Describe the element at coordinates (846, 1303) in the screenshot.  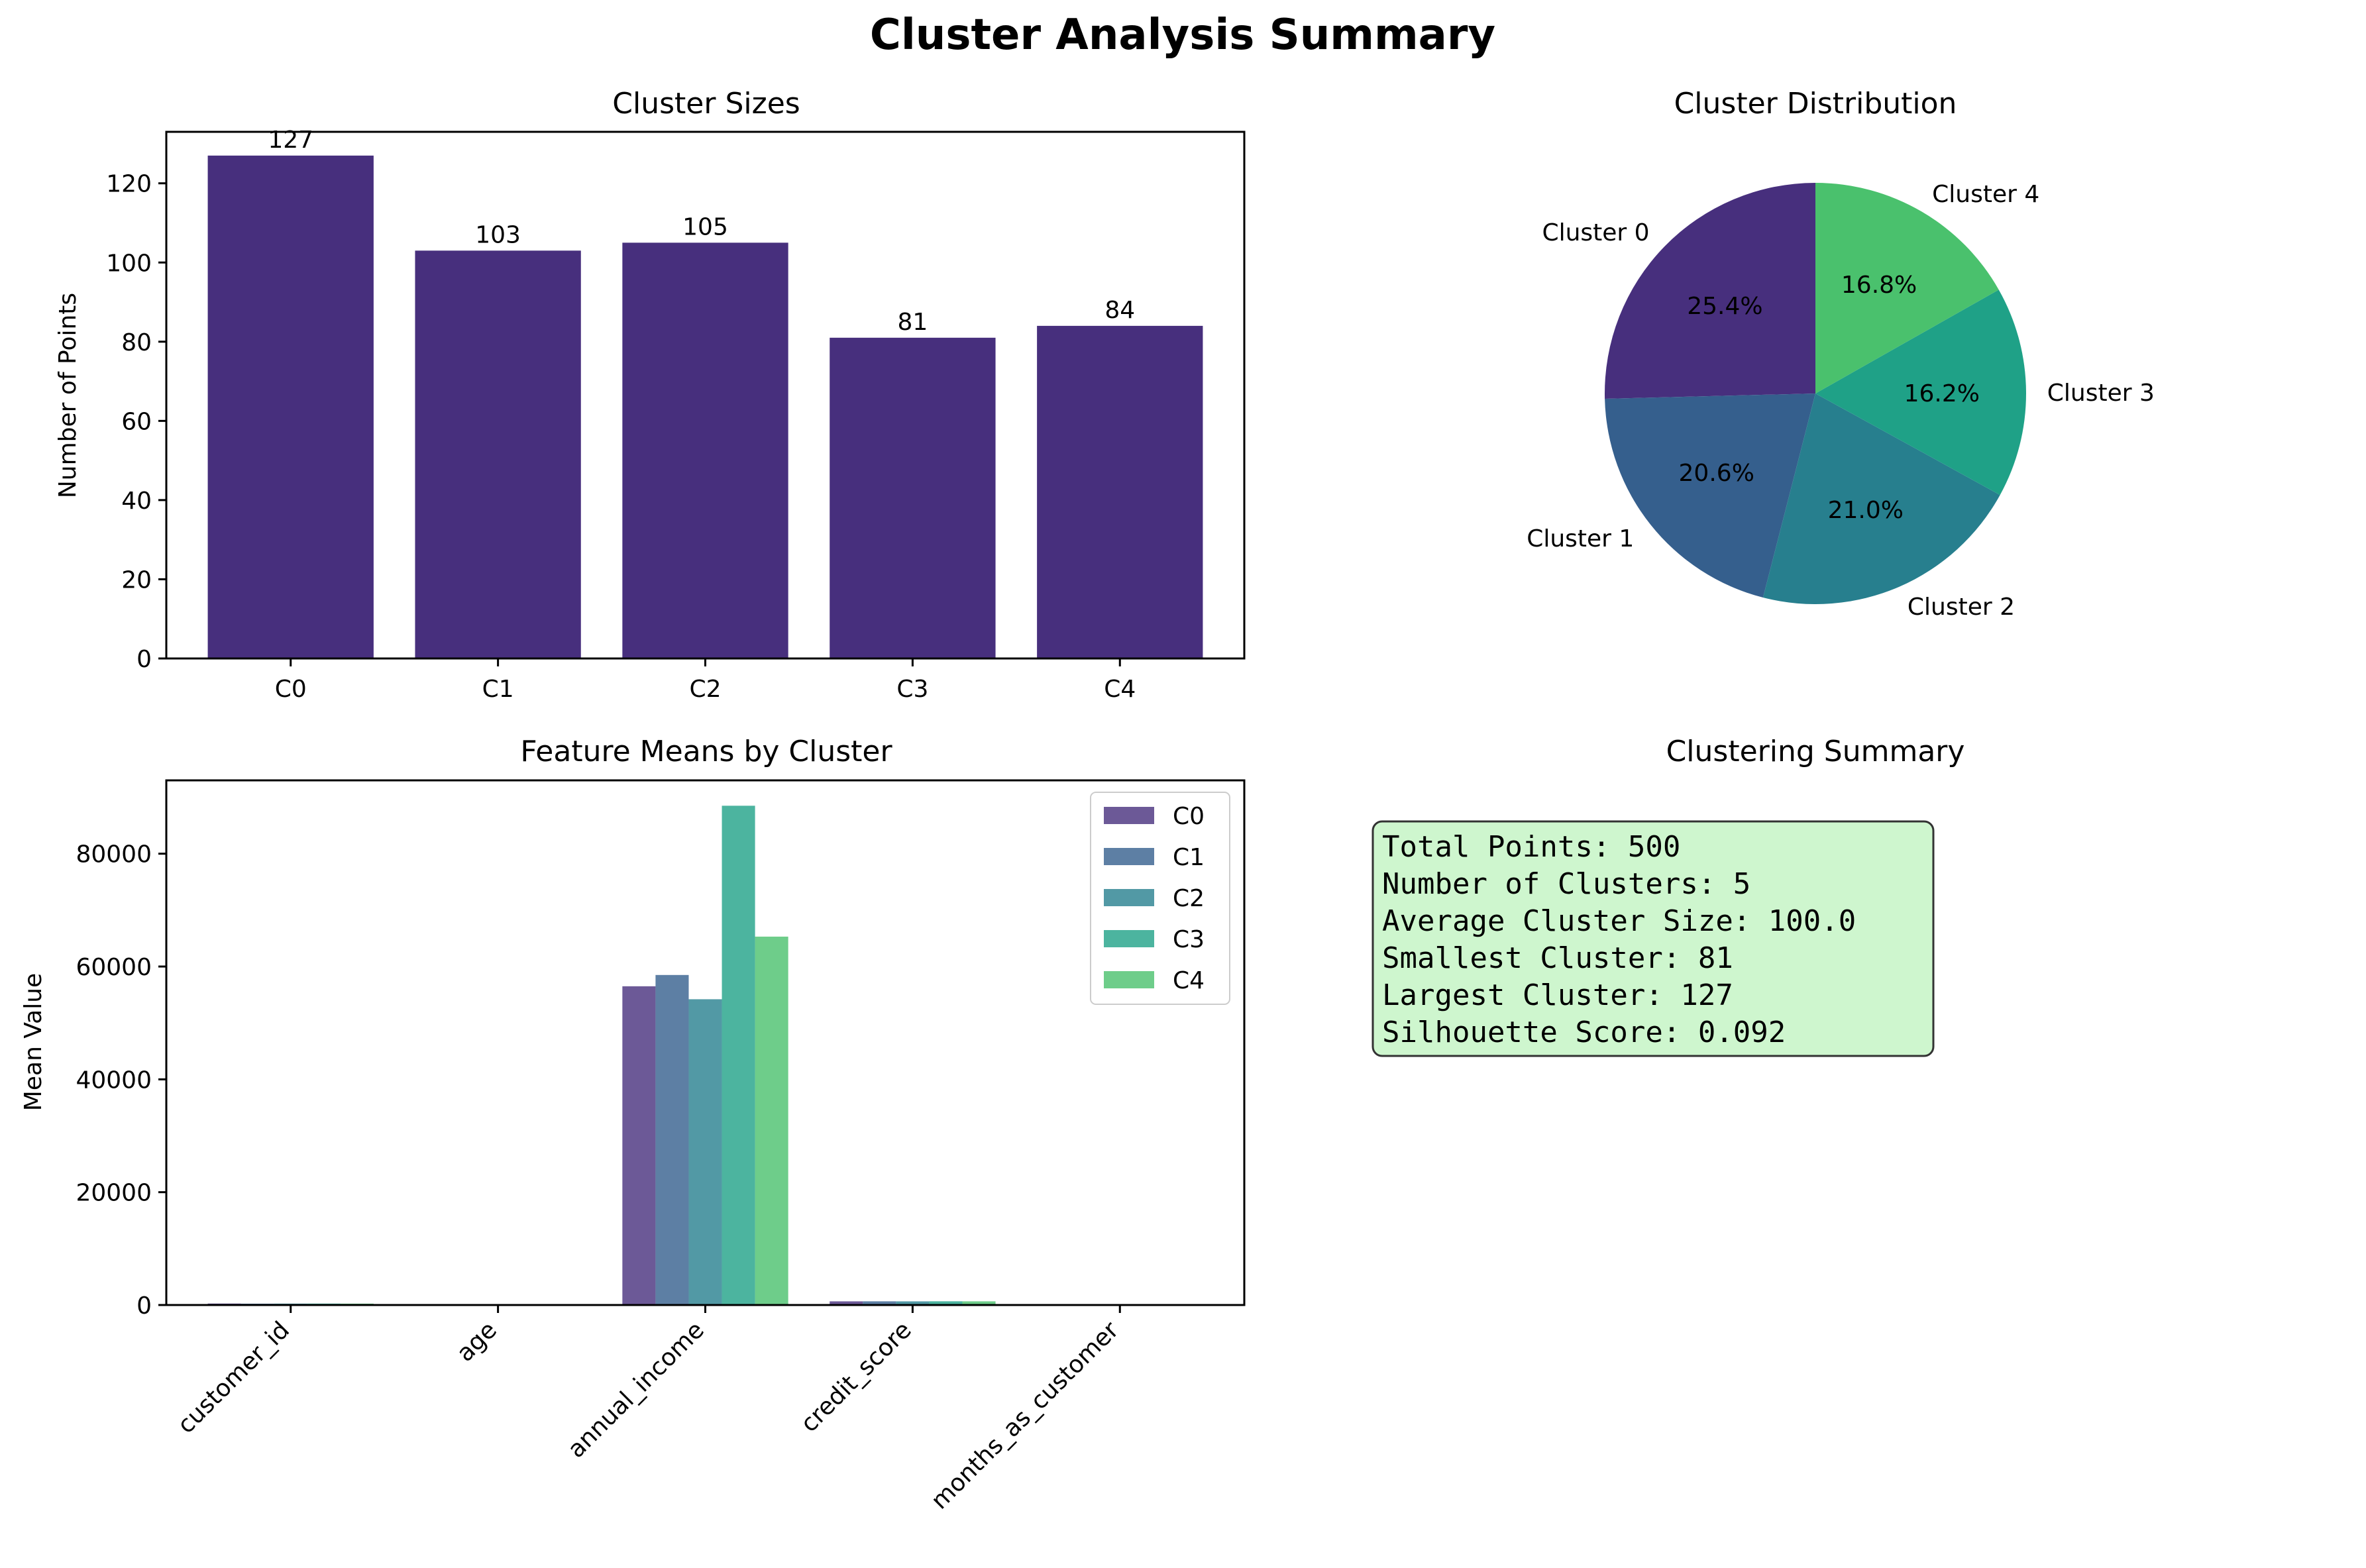
I see `mean-bar-c0-credit-score` at that location.